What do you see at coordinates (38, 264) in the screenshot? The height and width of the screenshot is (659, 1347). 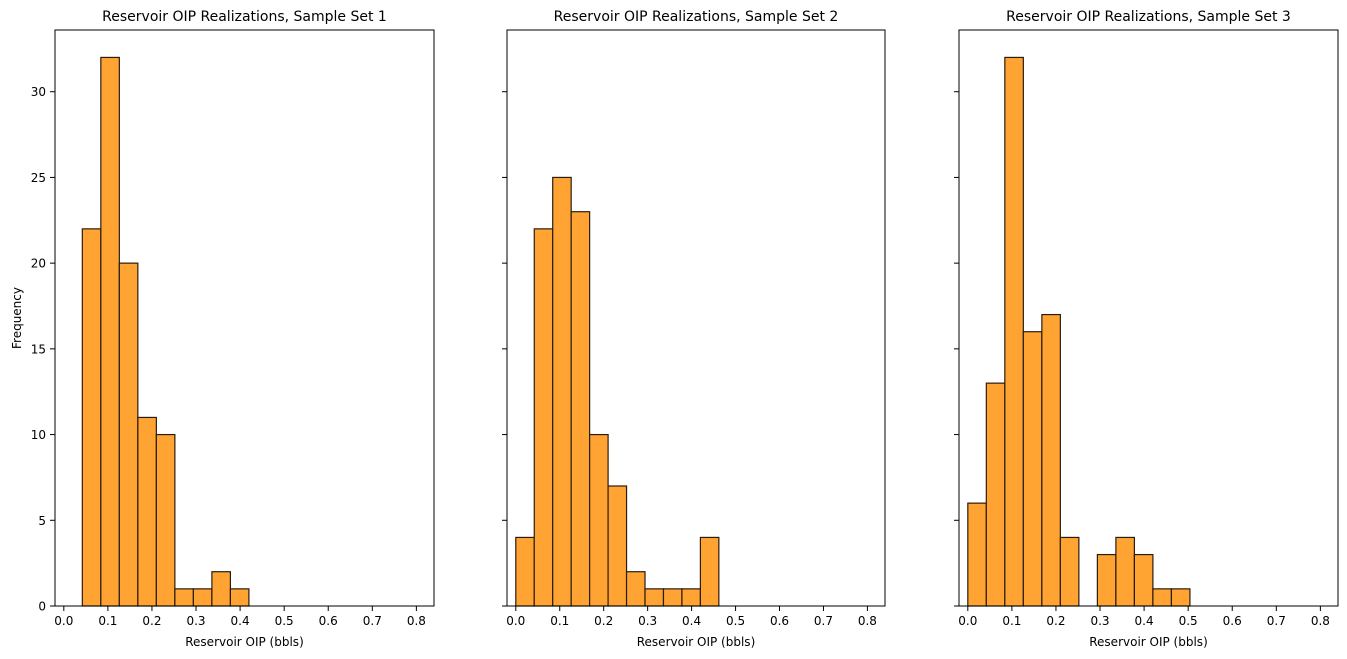 I see `y-tick-label: 20` at bounding box center [38, 264].